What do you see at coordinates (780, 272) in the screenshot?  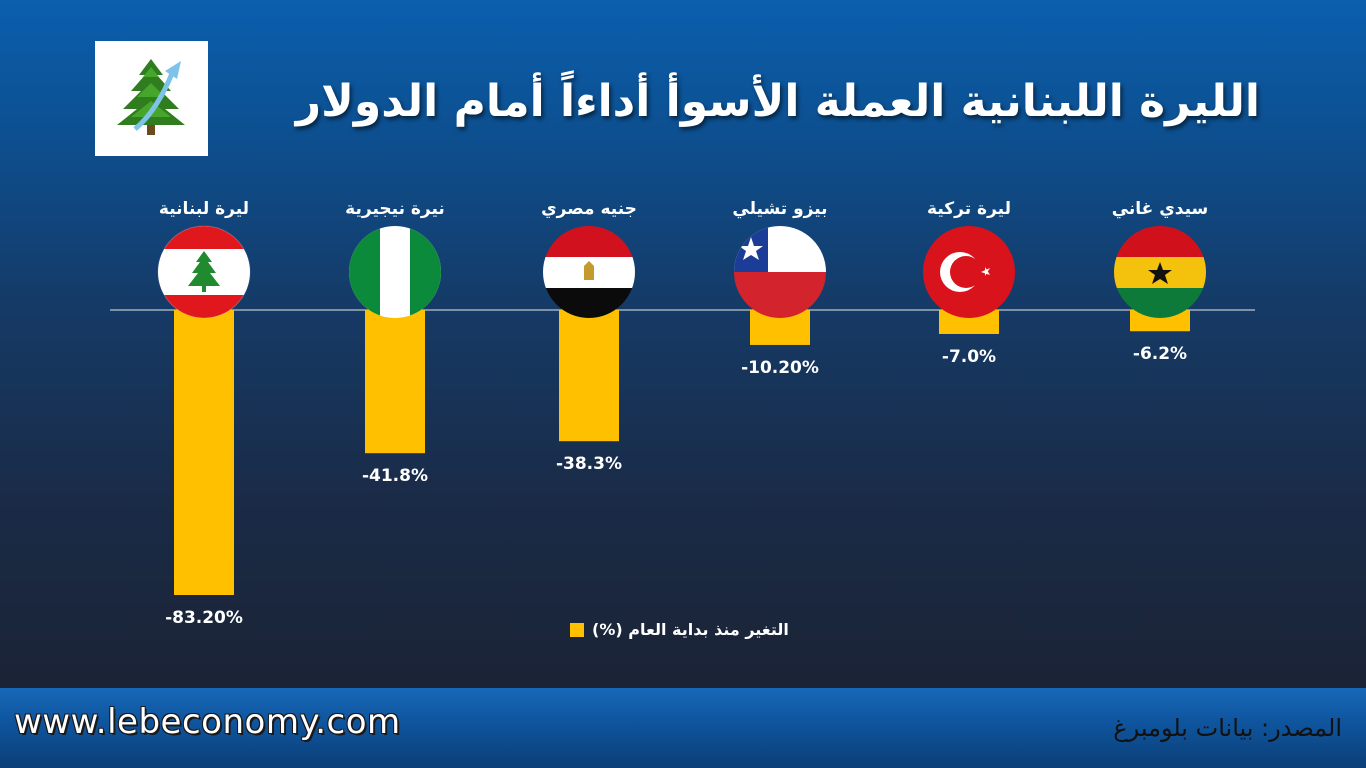 I see `chile-flag-icon` at bounding box center [780, 272].